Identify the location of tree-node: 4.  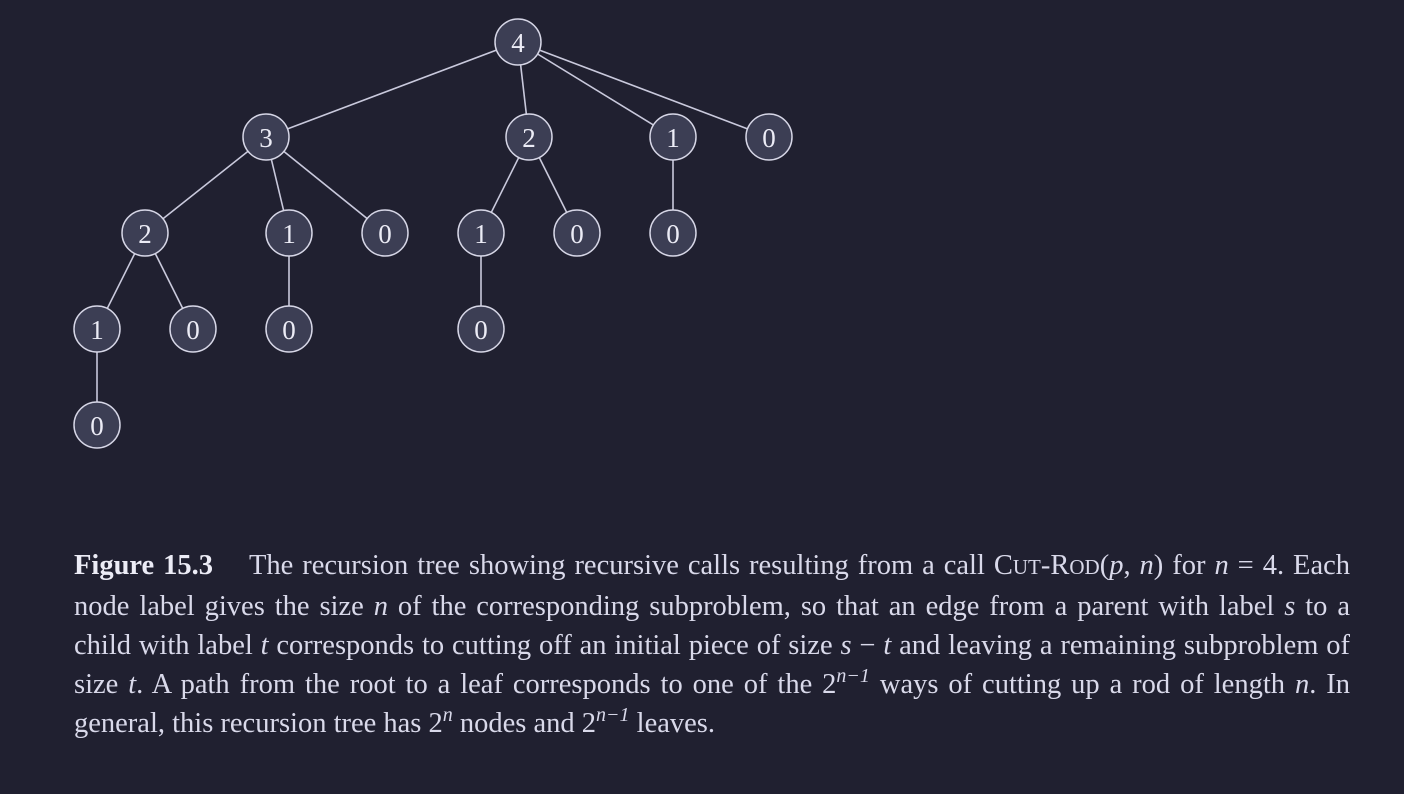
(518, 42).